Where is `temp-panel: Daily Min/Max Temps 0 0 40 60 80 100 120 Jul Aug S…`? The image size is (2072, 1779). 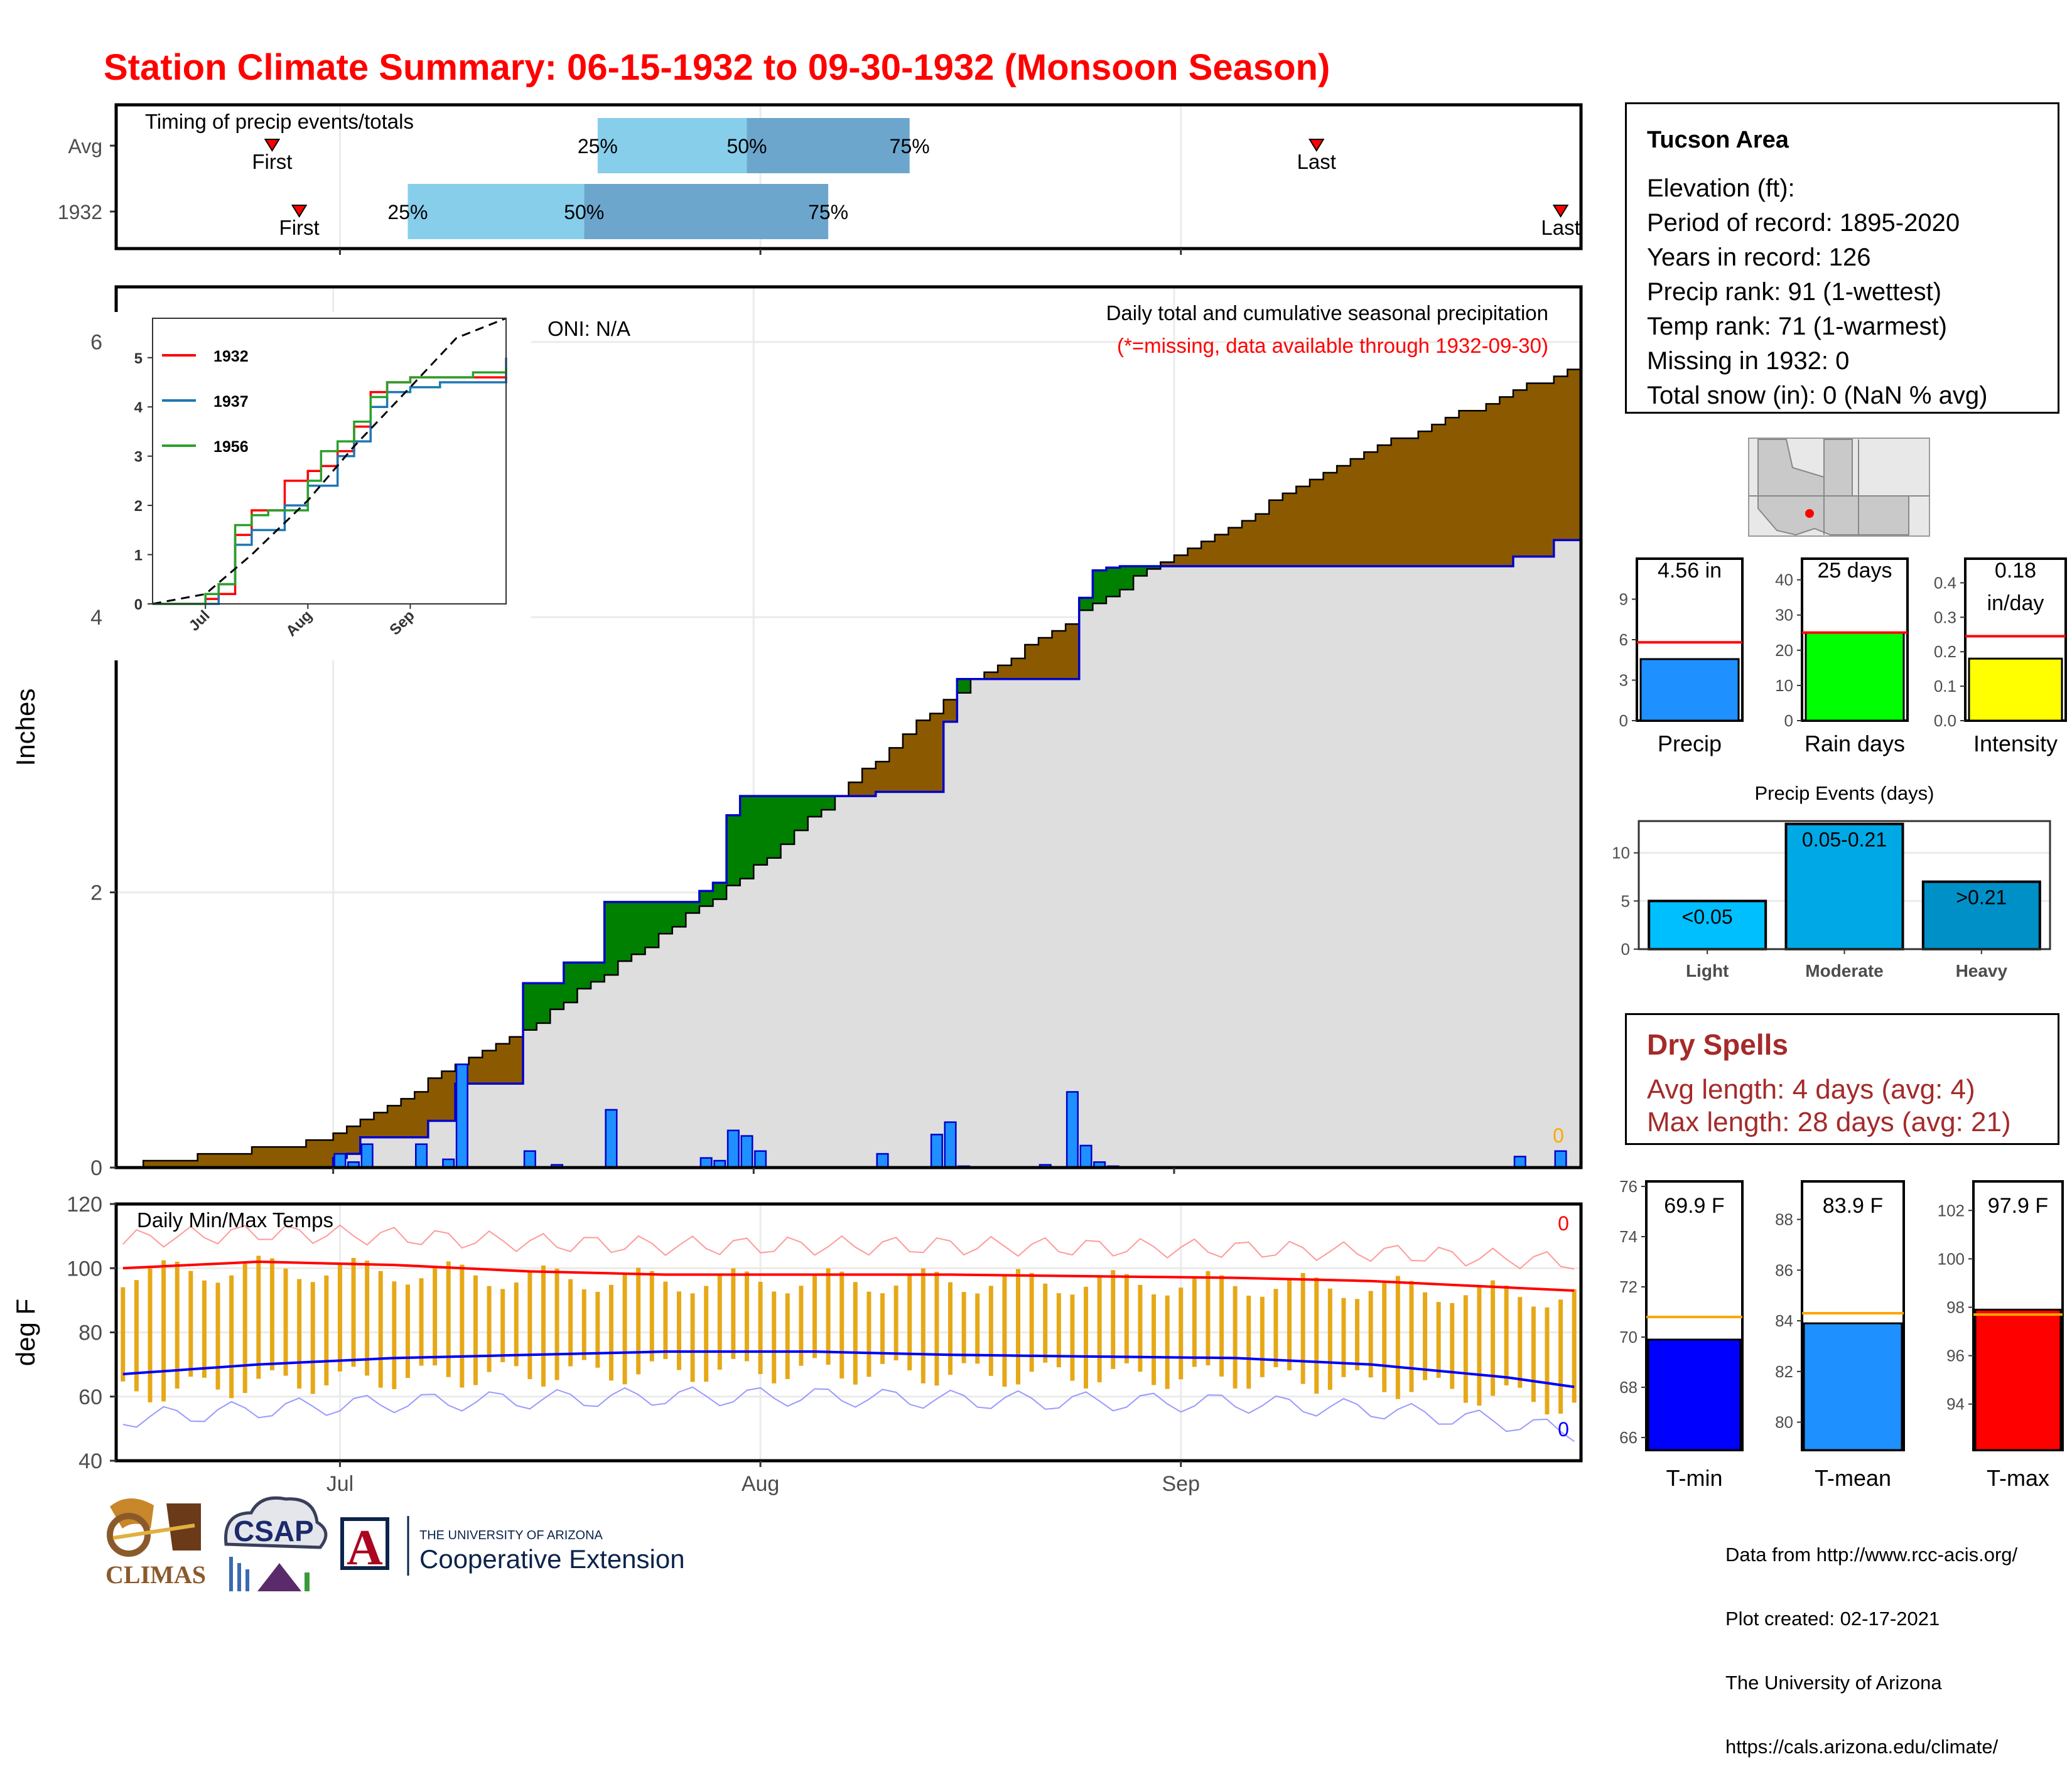
temp-panel: Daily Min/Max Temps 0 0 40 60 80 100 120 Jul Aug S… is located at coordinates (797, 1344).